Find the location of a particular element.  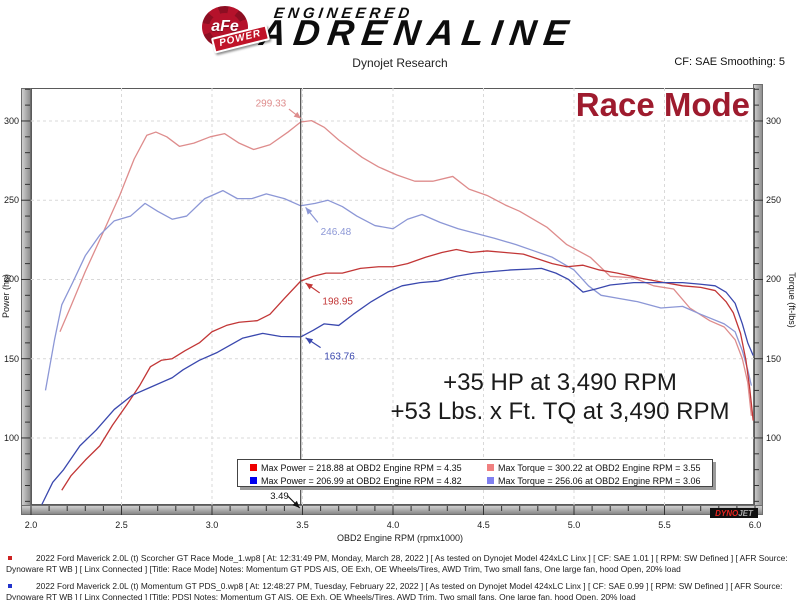

torque-tick-label: 300 is located at coordinates (774, 120).